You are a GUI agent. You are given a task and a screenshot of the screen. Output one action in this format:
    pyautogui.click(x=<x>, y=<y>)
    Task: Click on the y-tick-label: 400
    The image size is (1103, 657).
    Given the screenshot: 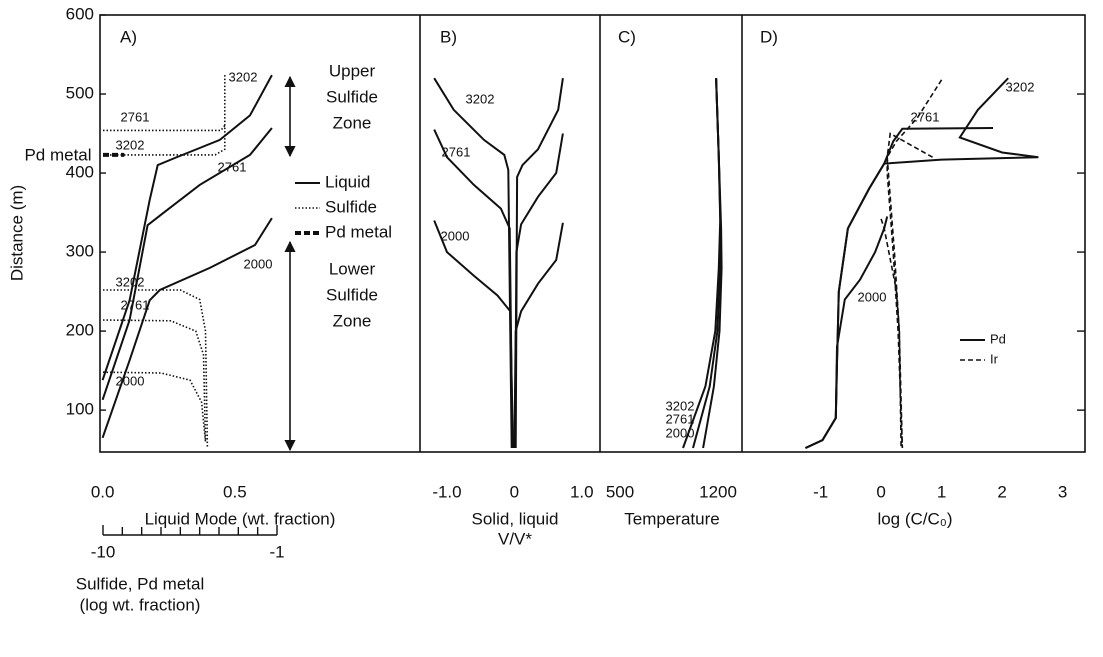 What is the action you would take?
    pyautogui.click(x=80, y=172)
    